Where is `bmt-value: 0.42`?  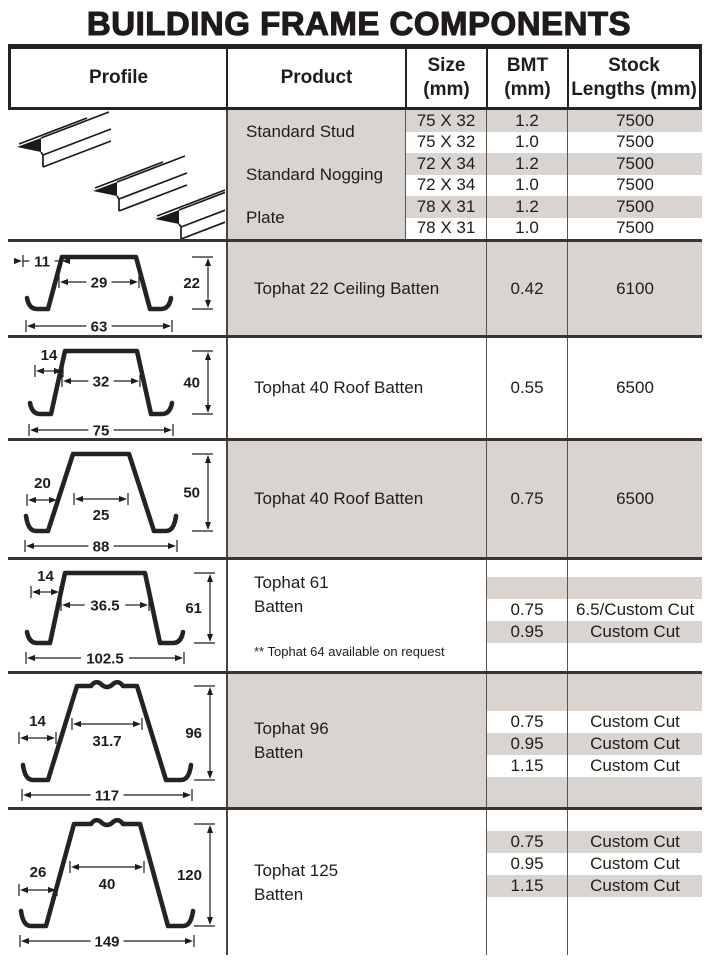 bmt-value: 0.42 is located at coordinates (527, 288).